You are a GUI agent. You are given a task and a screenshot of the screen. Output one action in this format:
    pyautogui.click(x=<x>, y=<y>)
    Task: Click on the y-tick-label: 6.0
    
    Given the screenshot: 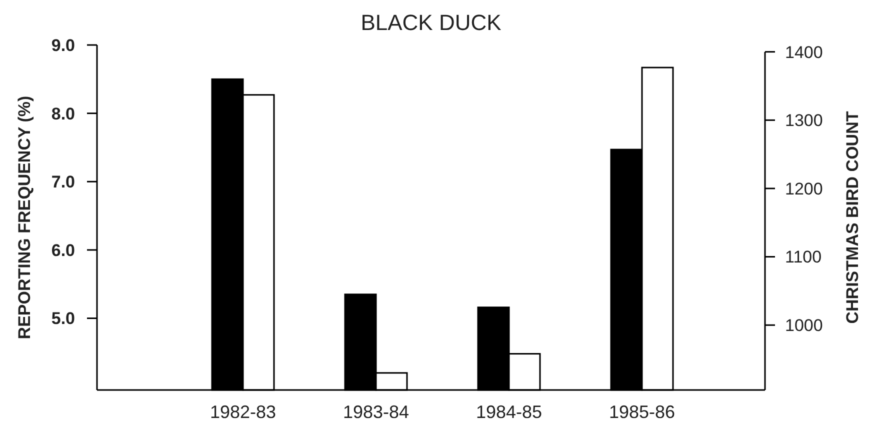 What is the action you would take?
    pyautogui.click(x=63, y=250)
    